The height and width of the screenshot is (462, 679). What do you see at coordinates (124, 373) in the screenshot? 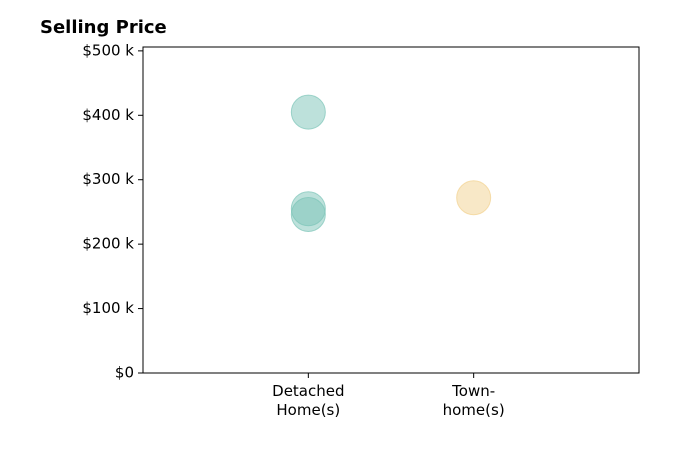
I see `y-tick-label: $0` at bounding box center [124, 373].